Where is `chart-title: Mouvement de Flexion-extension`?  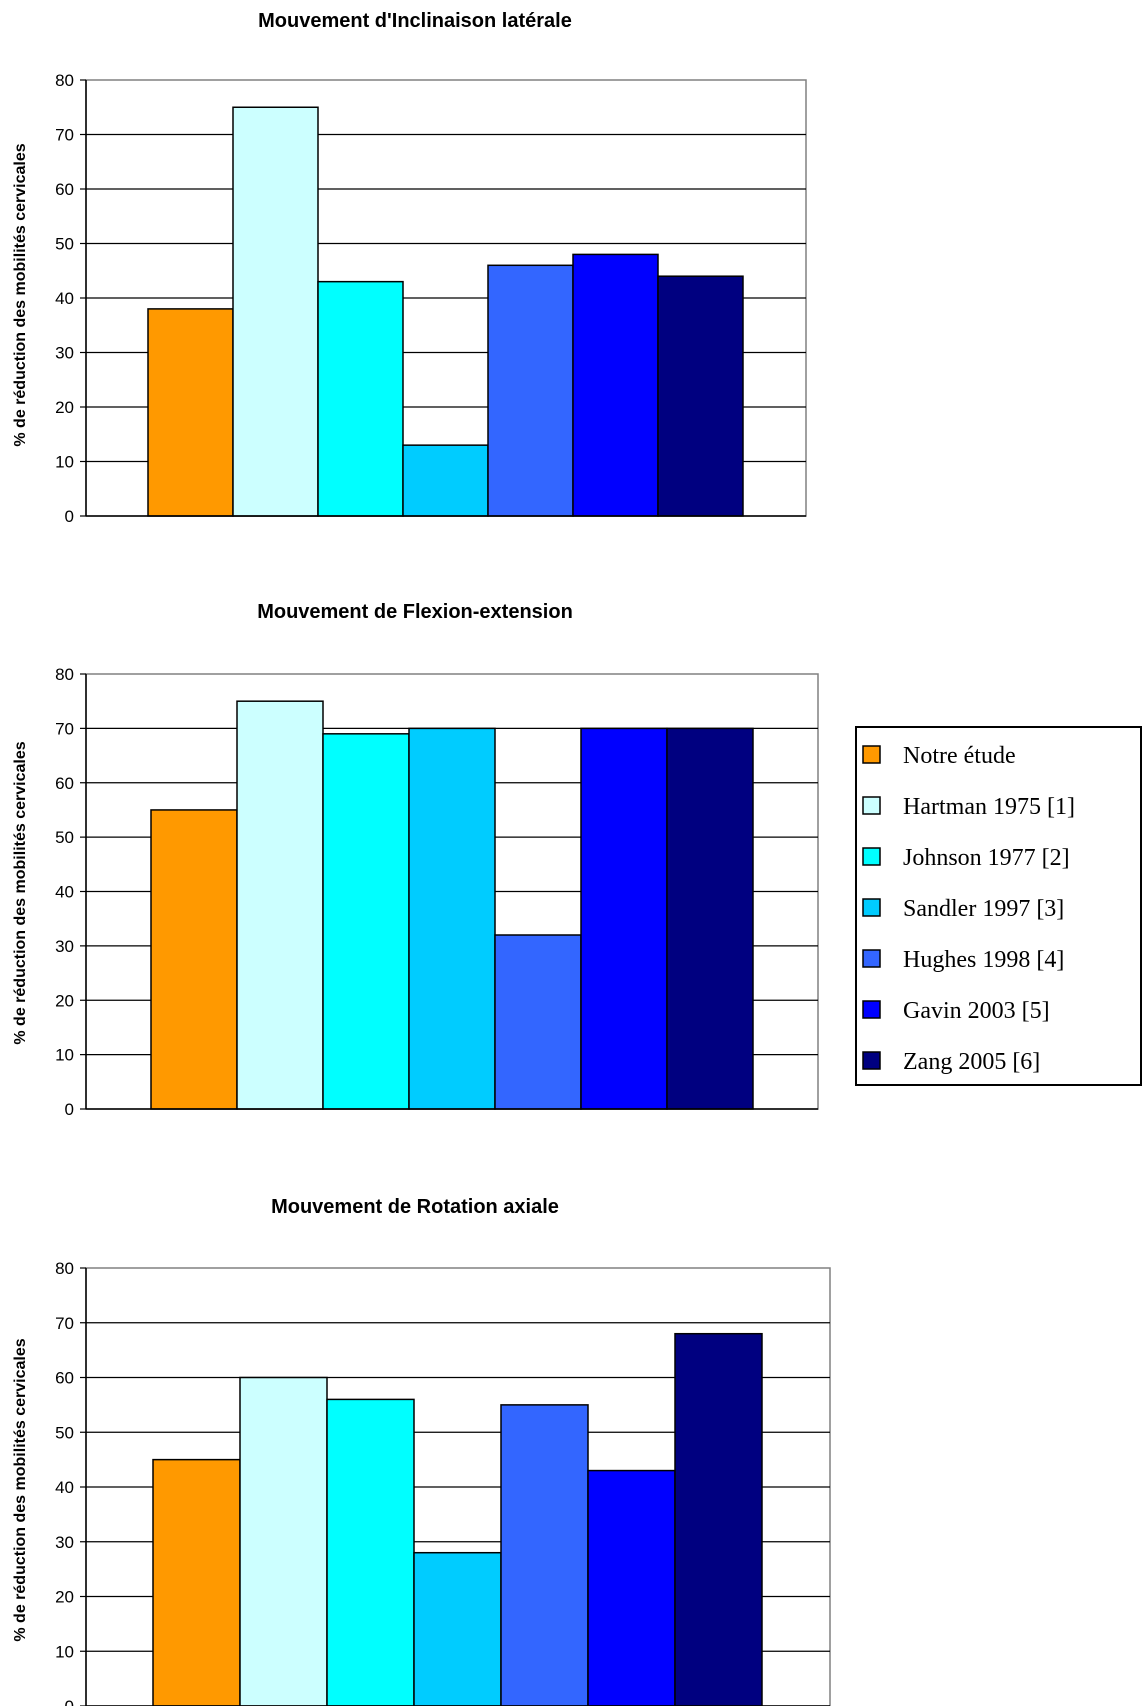 chart-title: Mouvement de Flexion-extension is located at coordinates (415, 612).